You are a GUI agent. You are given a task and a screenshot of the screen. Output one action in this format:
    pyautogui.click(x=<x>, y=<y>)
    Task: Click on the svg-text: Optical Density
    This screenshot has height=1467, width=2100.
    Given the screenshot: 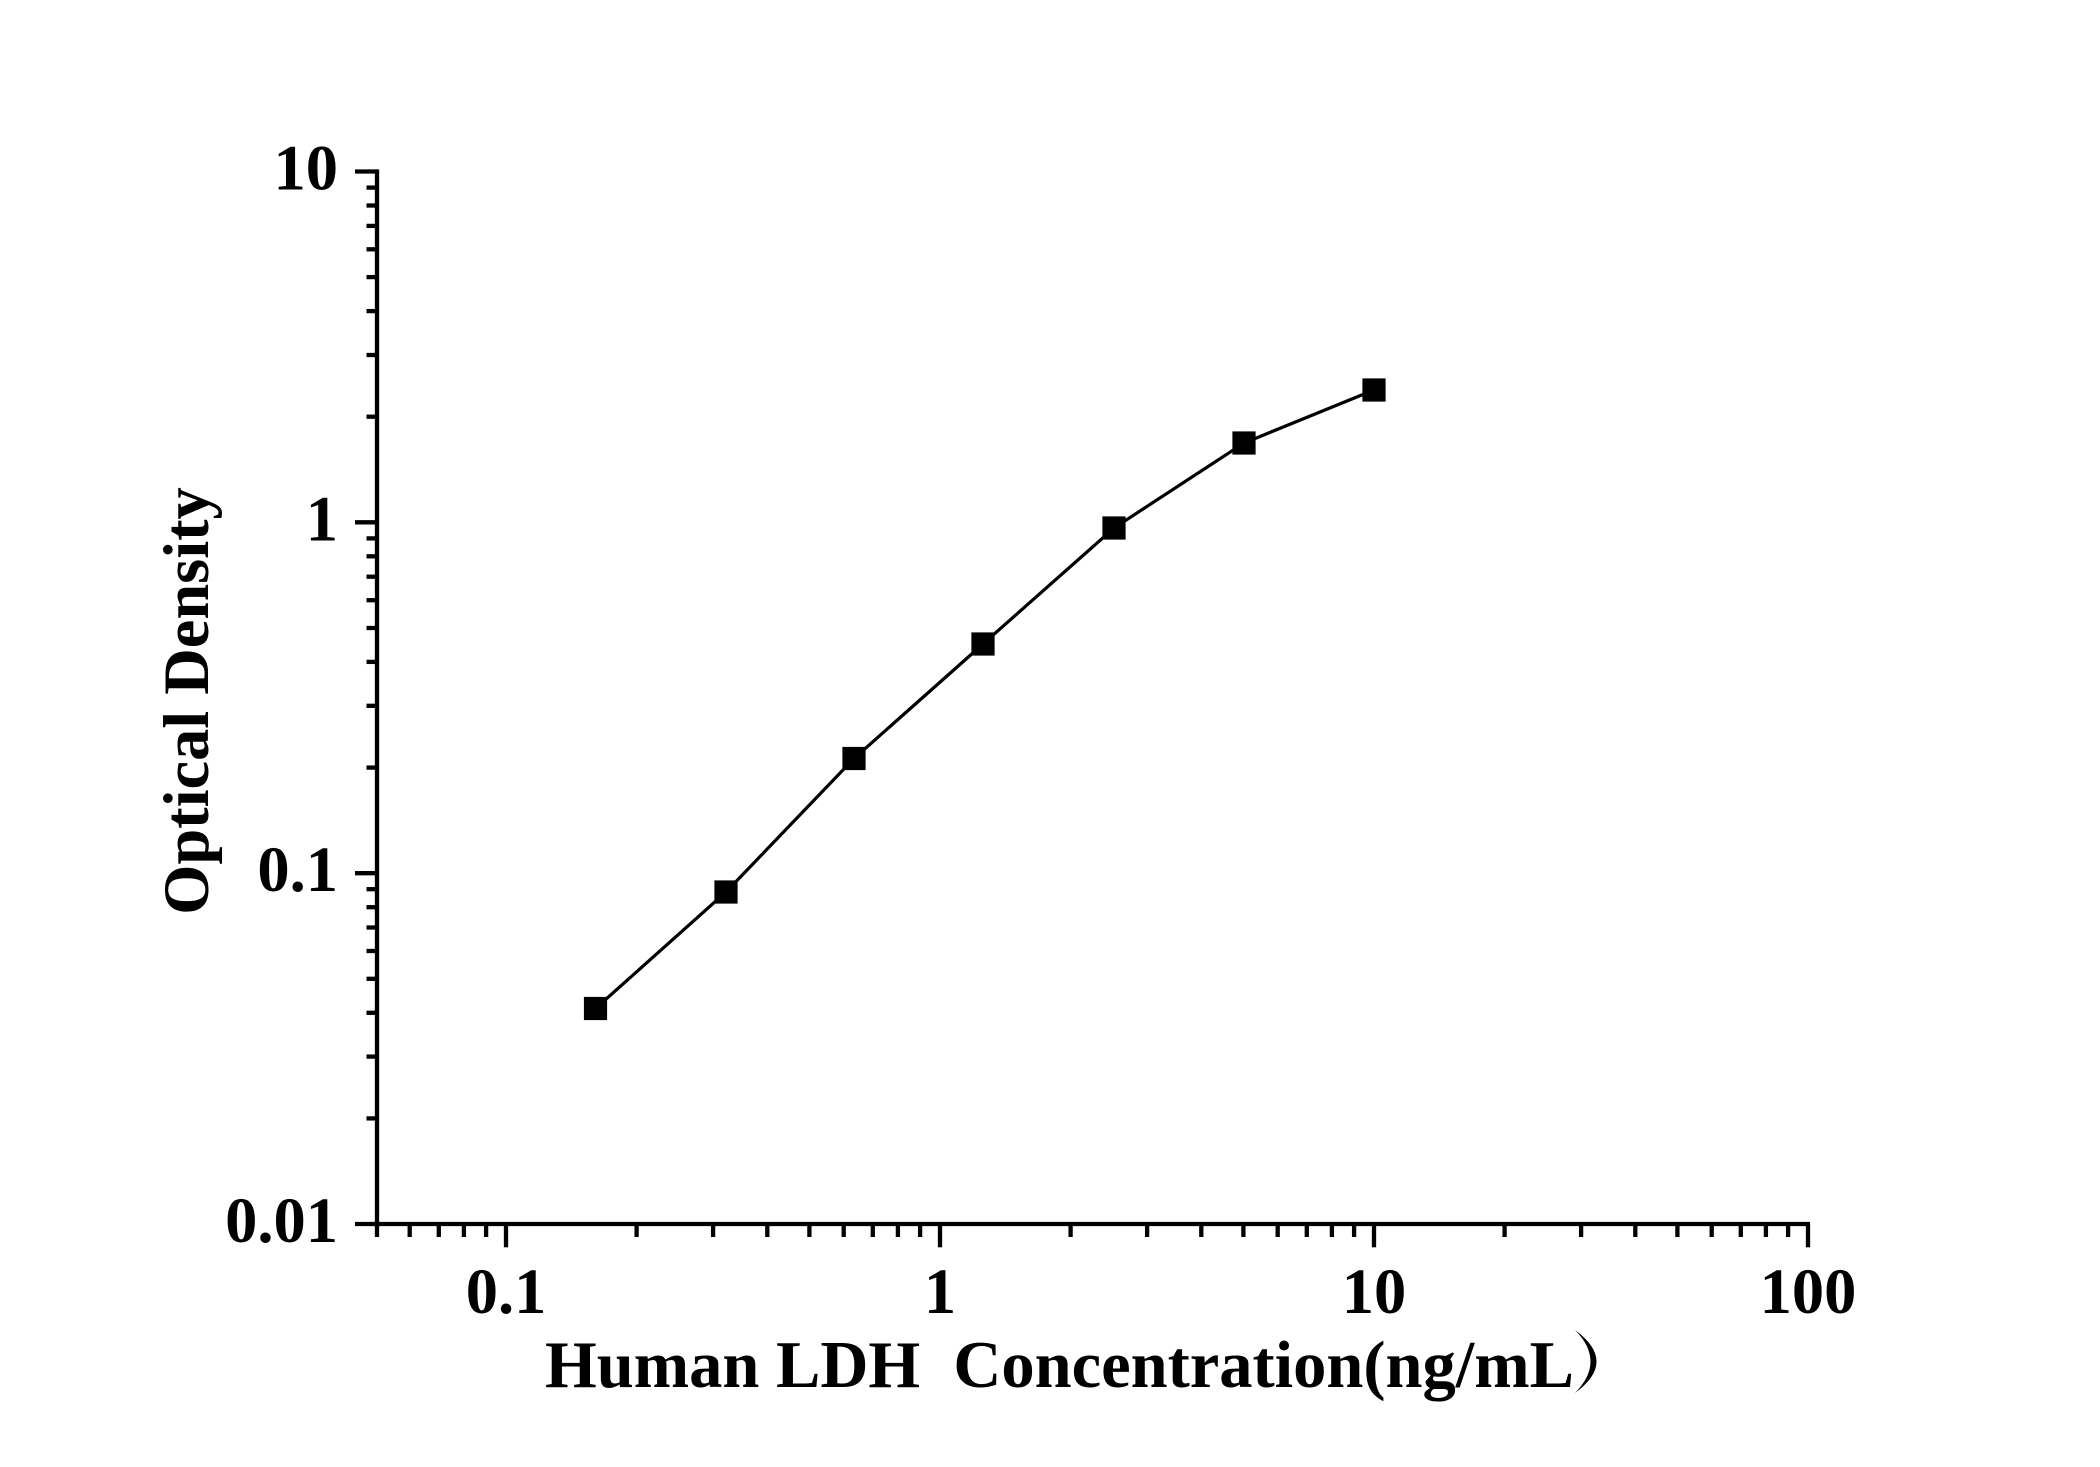 What is the action you would take?
    pyautogui.click(x=186, y=700)
    